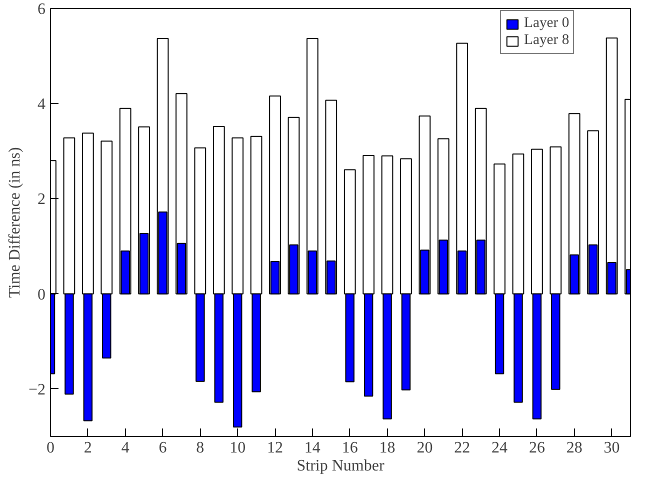  I want to click on y-tick-label: 2, so click(42, 199).